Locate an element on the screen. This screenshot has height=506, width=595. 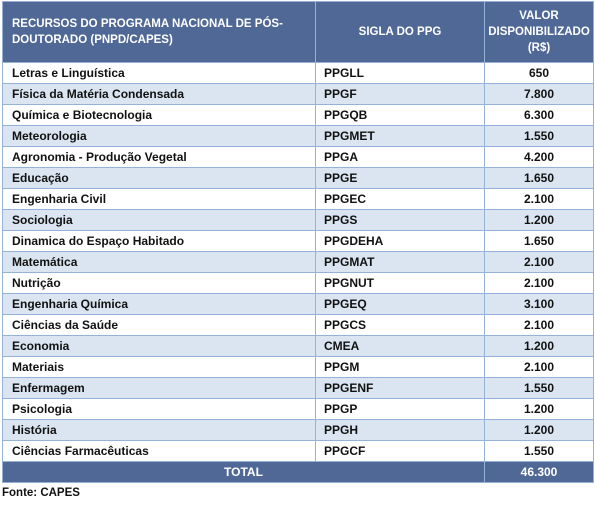
cell-valor: 6.300 is located at coordinates (539, 115).